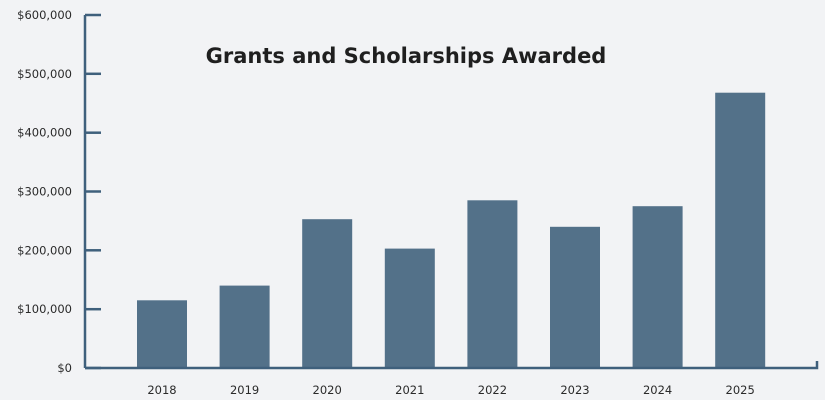 The image size is (825, 400). Describe the element at coordinates (327, 390) in the screenshot. I see `x-tick-label: 2020` at that location.